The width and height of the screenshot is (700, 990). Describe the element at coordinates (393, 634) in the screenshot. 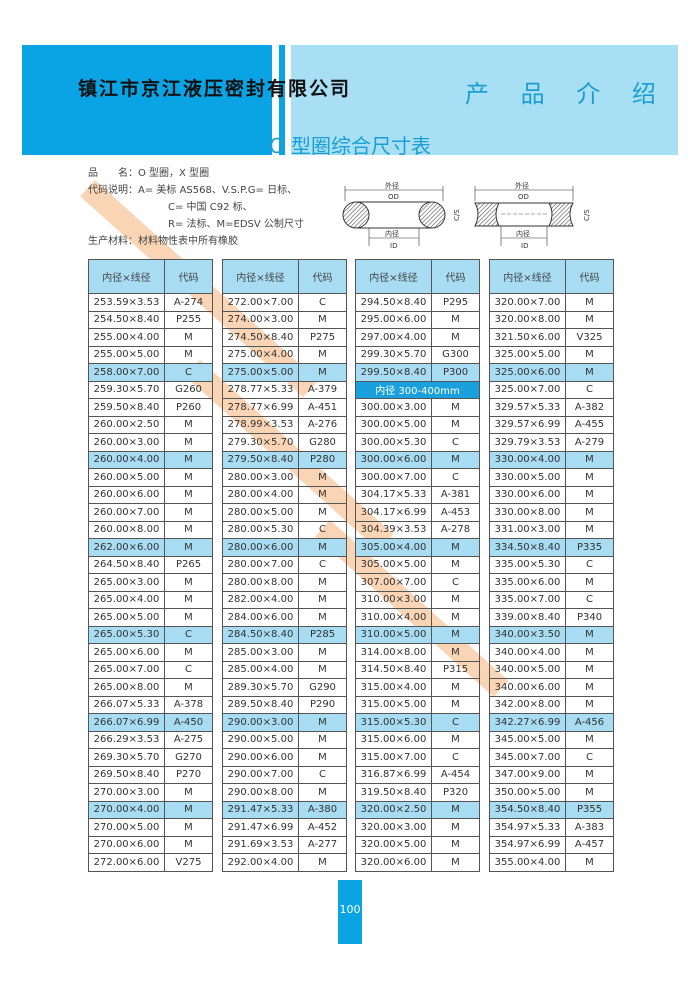

I see `size-cell: 310.00×5.00` at that location.